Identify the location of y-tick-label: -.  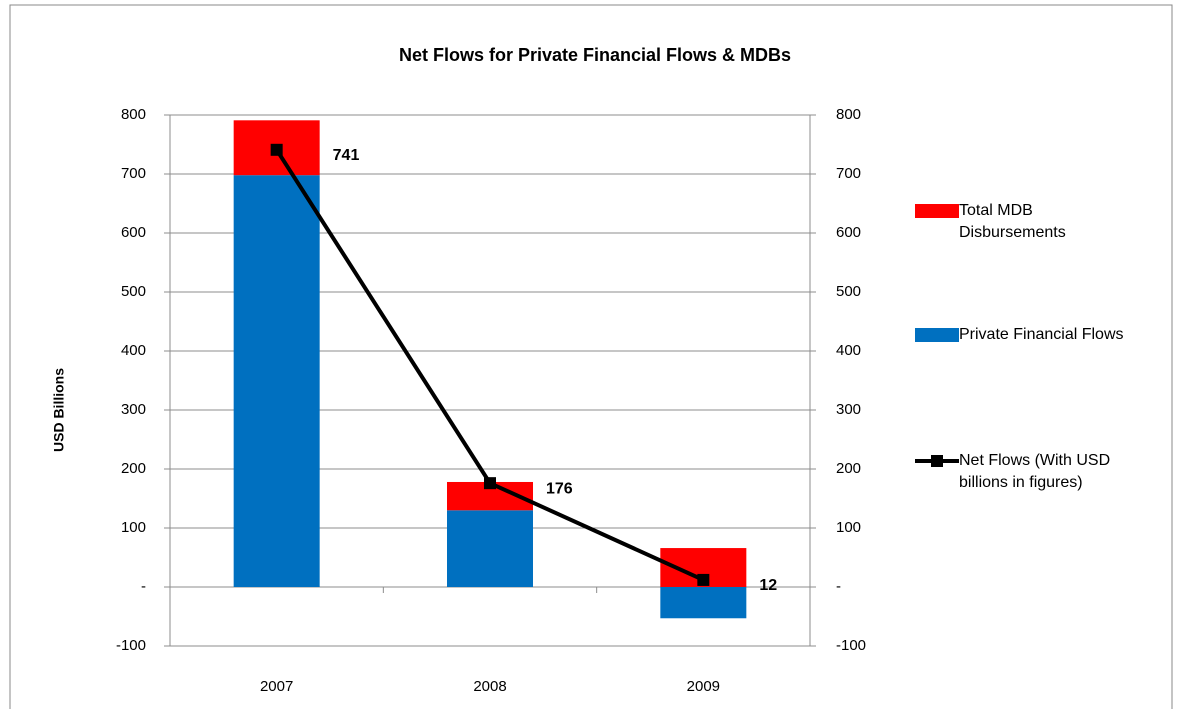
(143, 586).